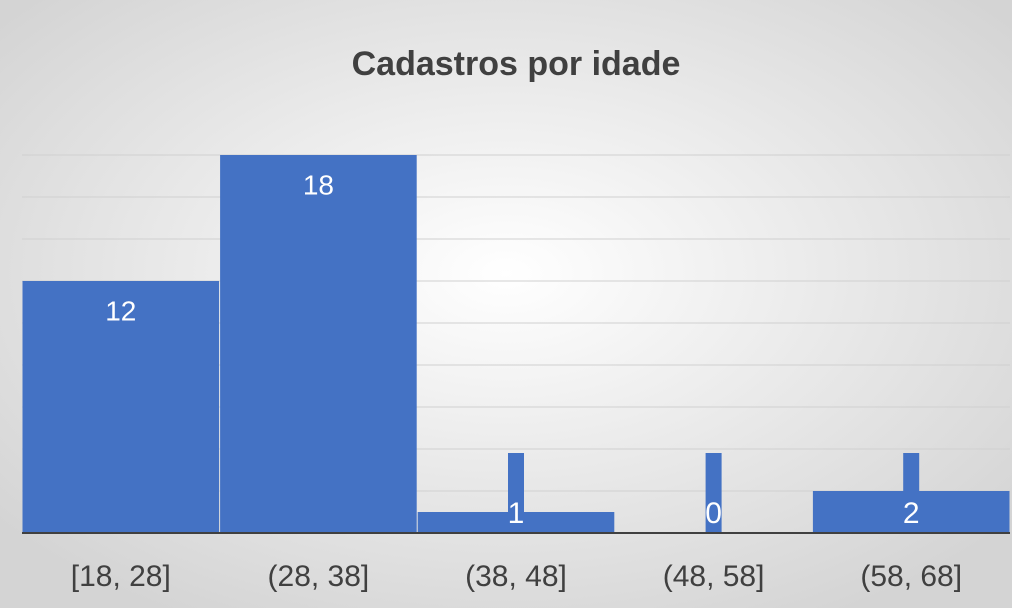  I want to click on x-tick-label: (28, 38], so click(319, 576).